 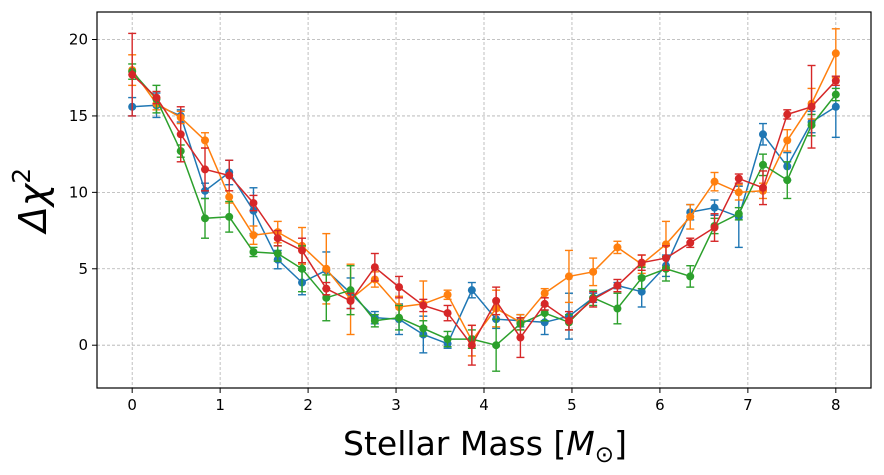 I want to click on y-tick-label: 0, so click(x=83, y=345).